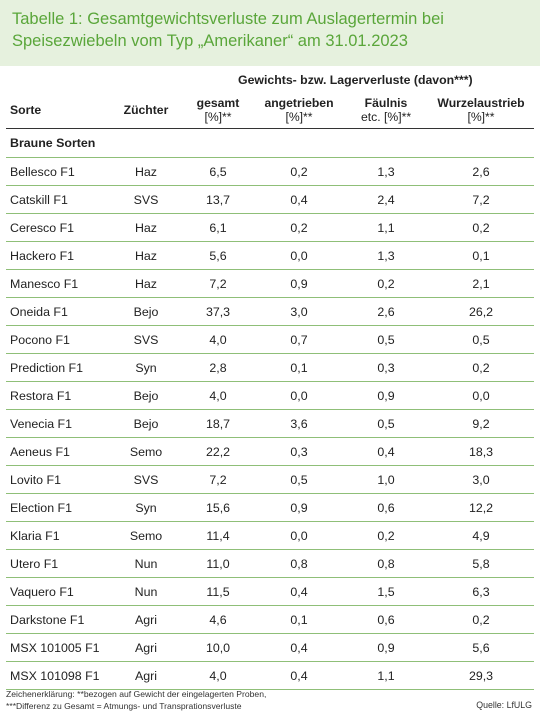 The image size is (540, 720). I want to click on cell-wurzelaustrieb: 29,3, so click(481, 675).